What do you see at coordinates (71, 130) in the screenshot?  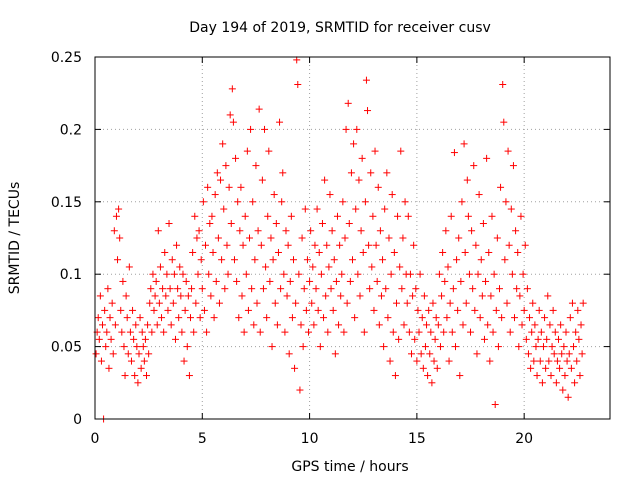 I see `y-tick-label: 0.2` at bounding box center [71, 130].